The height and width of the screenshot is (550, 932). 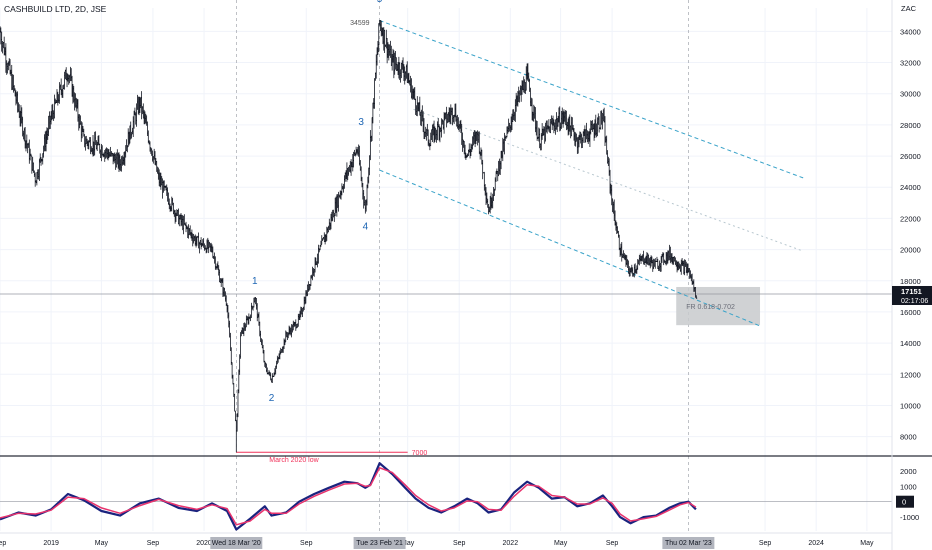 What do you see at coordinates (911, 291) in the screenshot?
I see `last-price-text: 17151` at bounding box center [911, 291].